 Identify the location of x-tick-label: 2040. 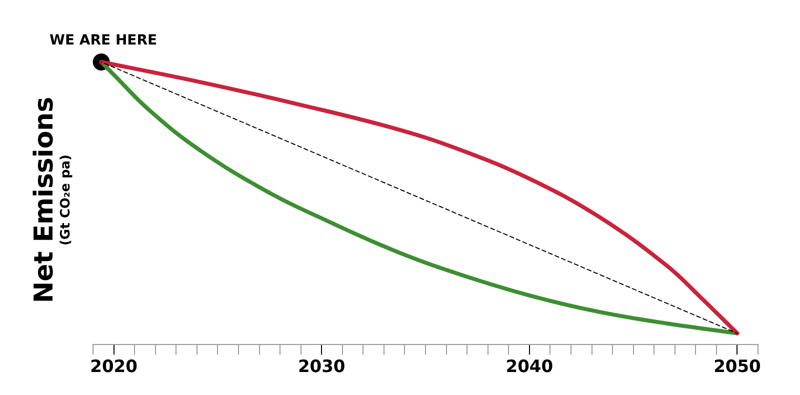
(530, 367).